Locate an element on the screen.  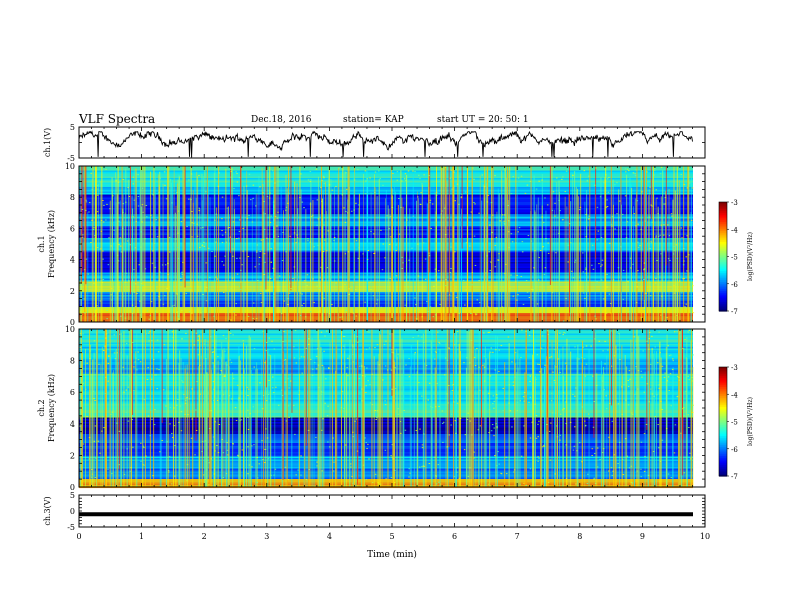
strong-sferic is located at coordinates (231, 209).